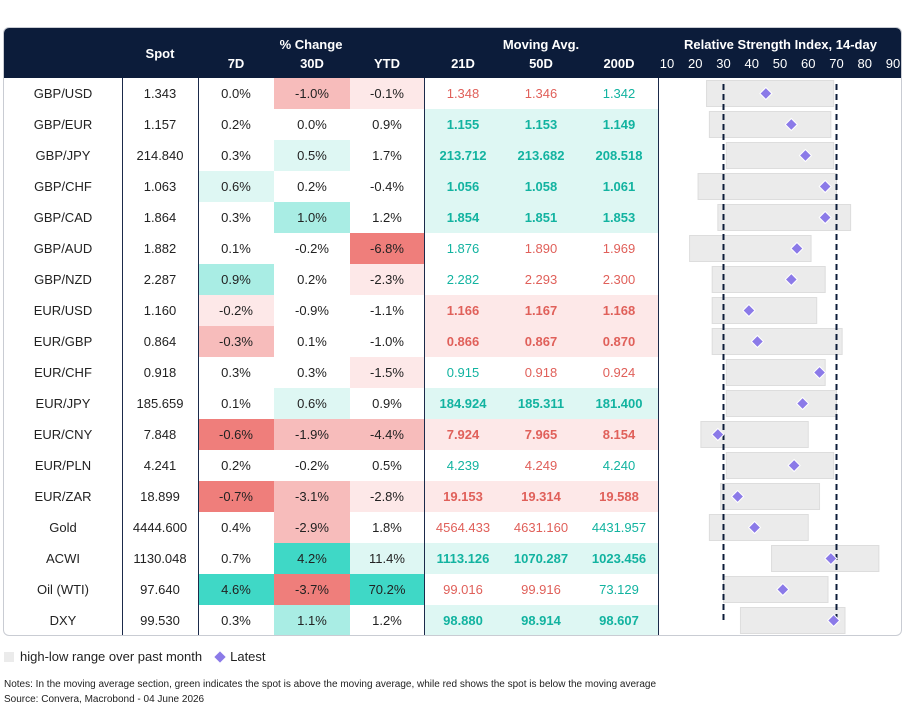 The height and width of the screenshot is (709, 905). What do you see at coordinates (387, 279) in the screenshot?
I see `cell-ytd: -2.3%` at bounding box center [387, 279].